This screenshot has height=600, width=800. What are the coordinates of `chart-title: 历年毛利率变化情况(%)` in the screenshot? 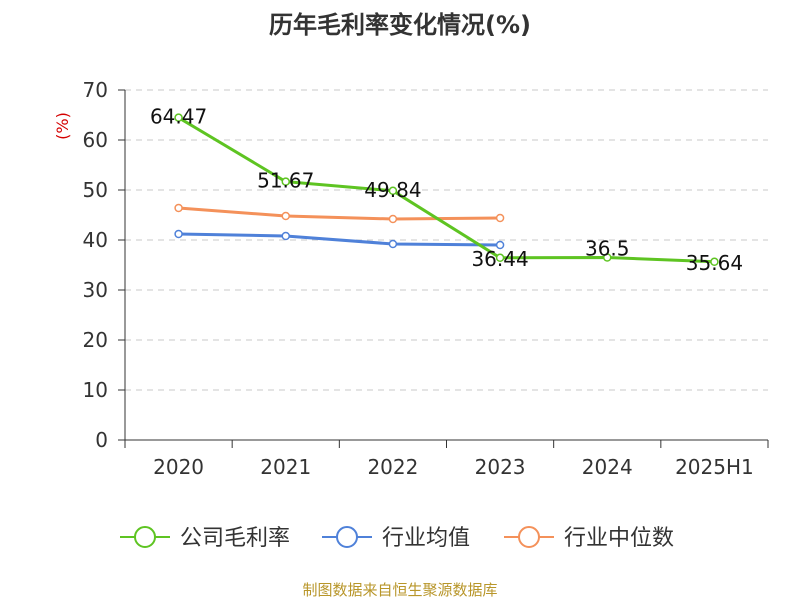 It's located at (400, 25).